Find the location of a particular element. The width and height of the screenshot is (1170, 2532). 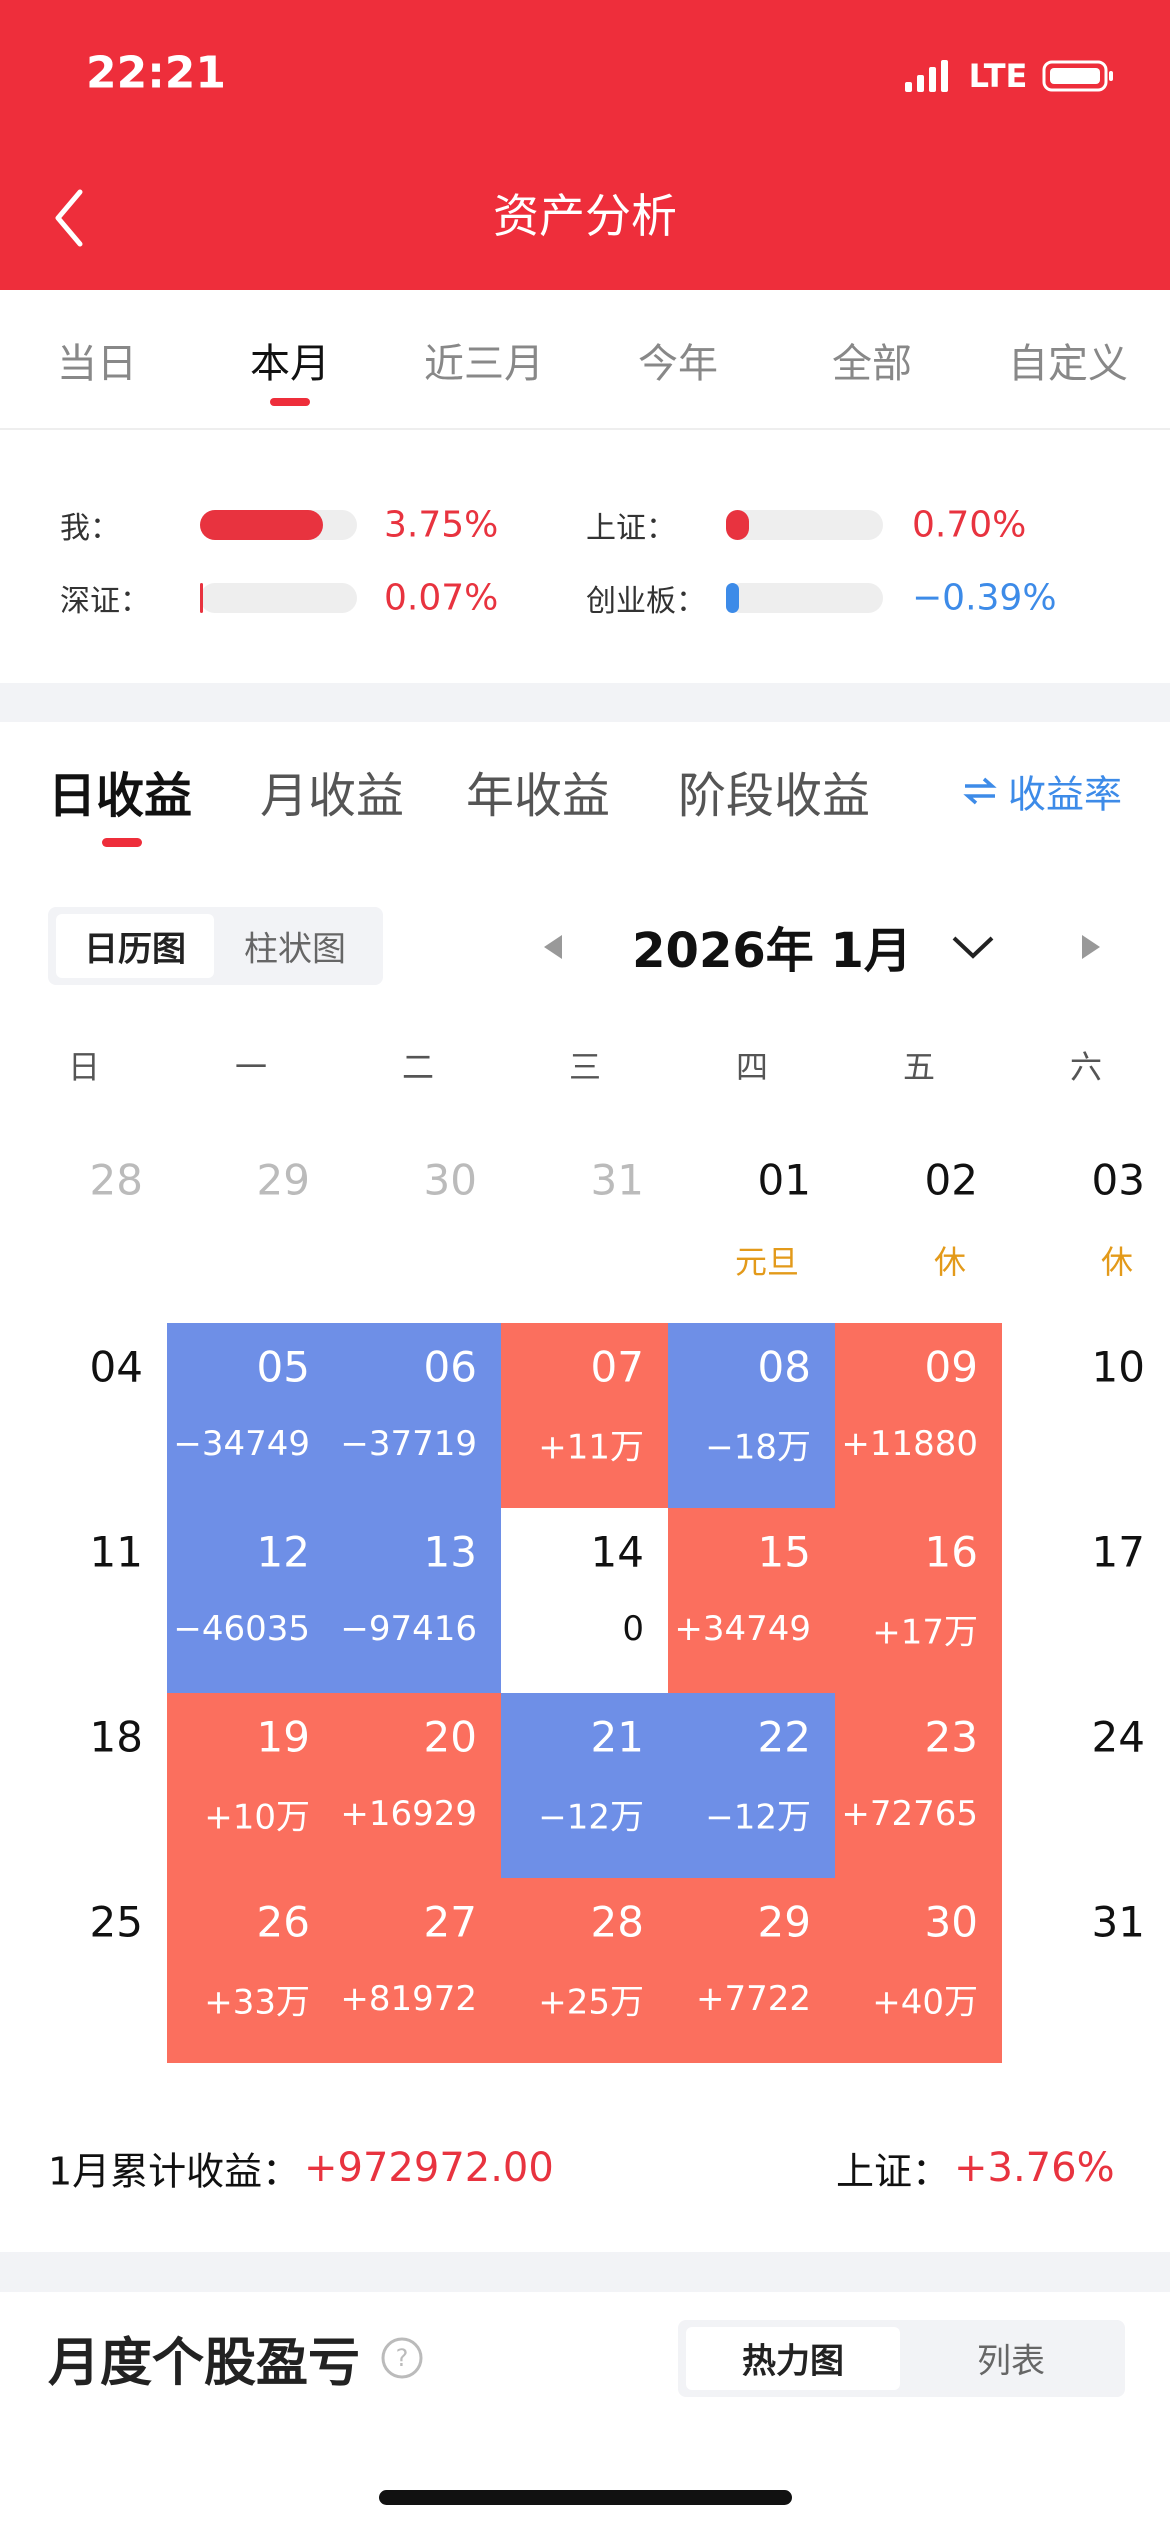

view-toggle-item: 柱状图 is located at coordinates (295, 949).